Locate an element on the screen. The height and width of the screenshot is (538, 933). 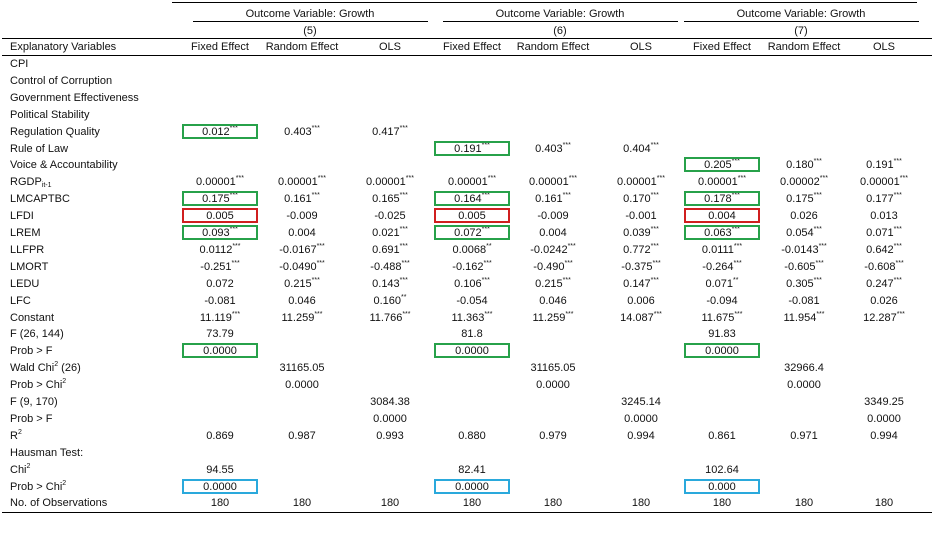
table-cell: -0.490*** is located at coordinates (553, 266).